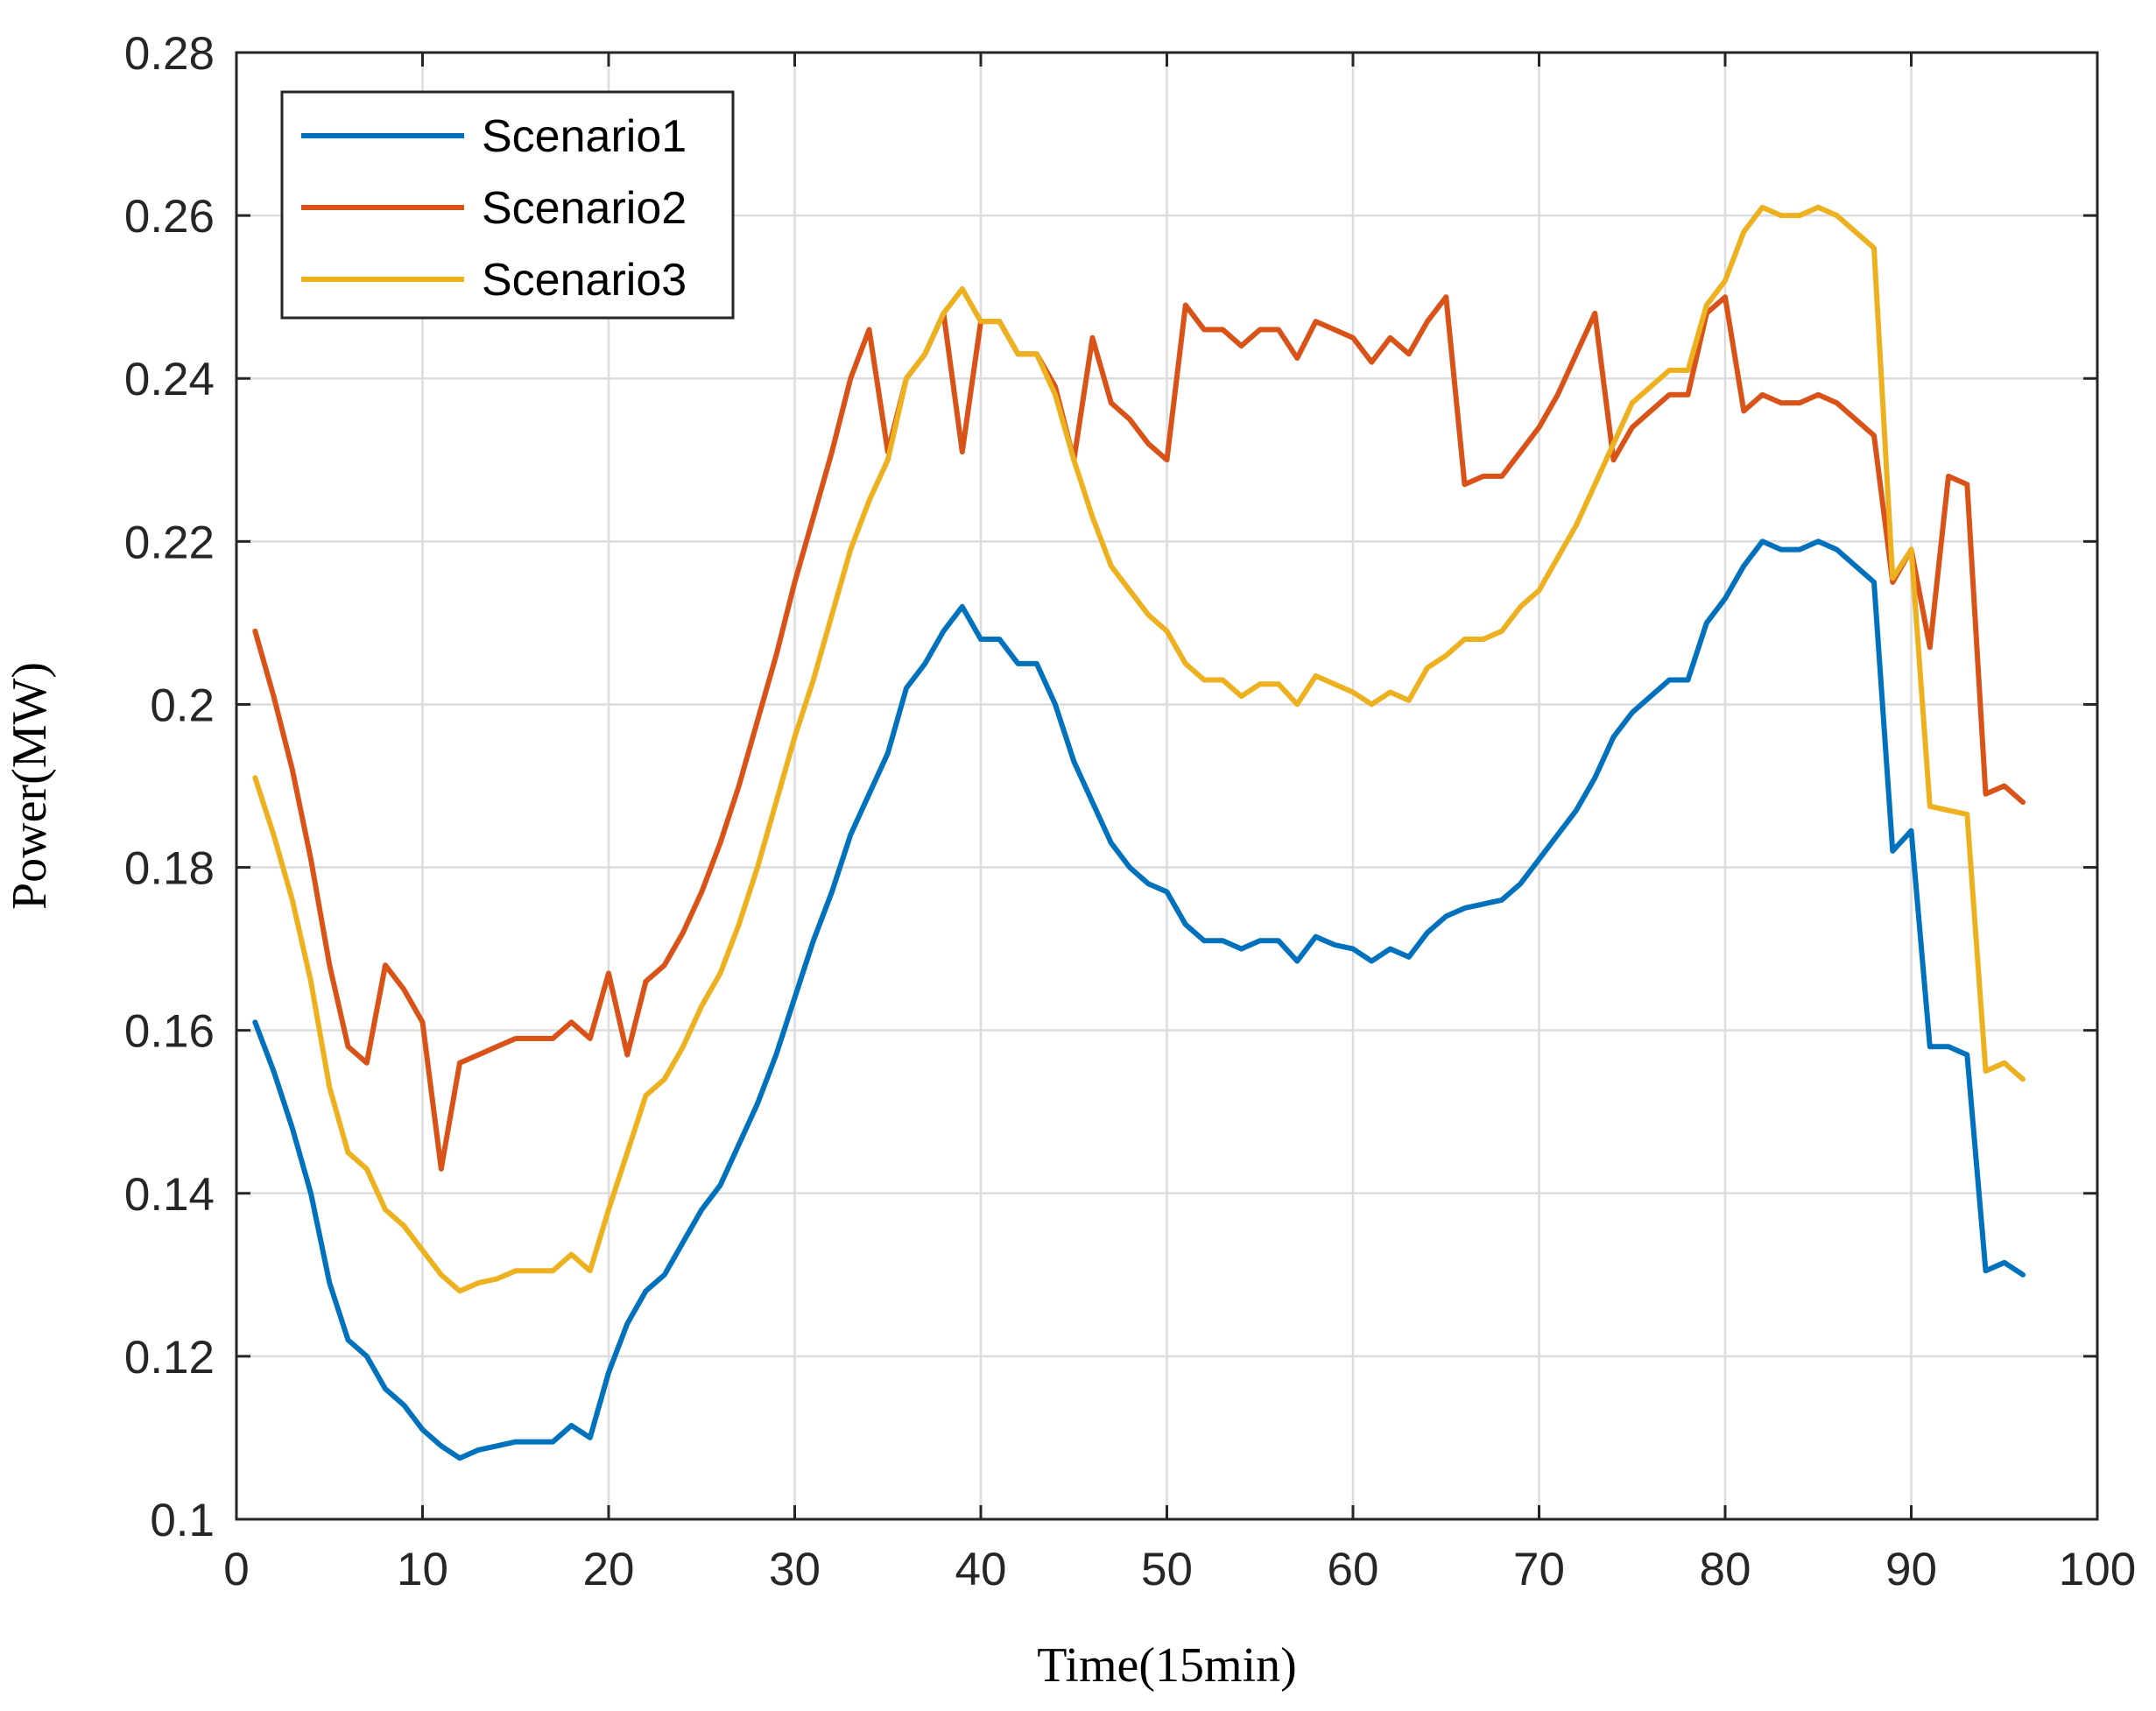 The height and width of the screenshot is (1711, 2156). I want to click on y-tick-label: 0.28, so click(170, 54).